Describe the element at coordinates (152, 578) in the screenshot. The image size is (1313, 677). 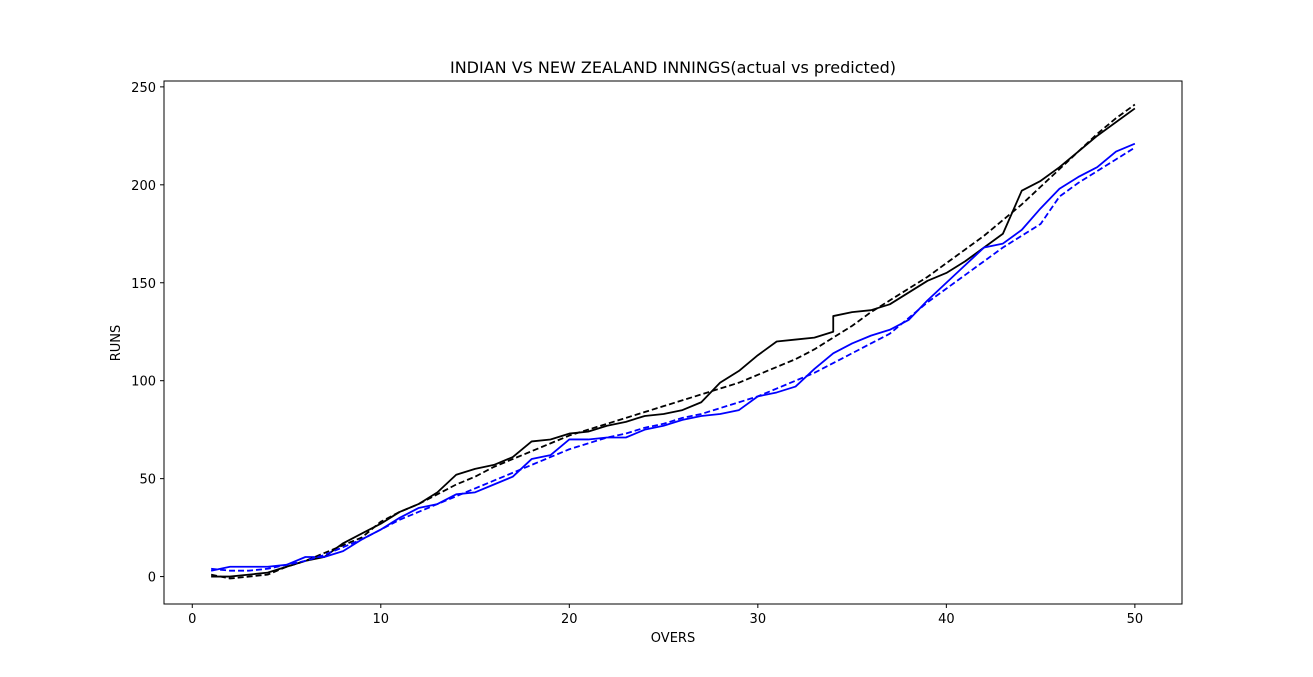
I see `y-tick-label: 0` at that location.